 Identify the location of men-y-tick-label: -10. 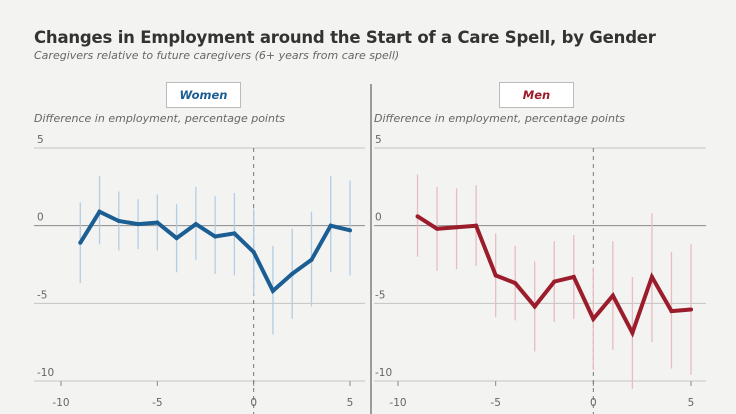
(383, 373).